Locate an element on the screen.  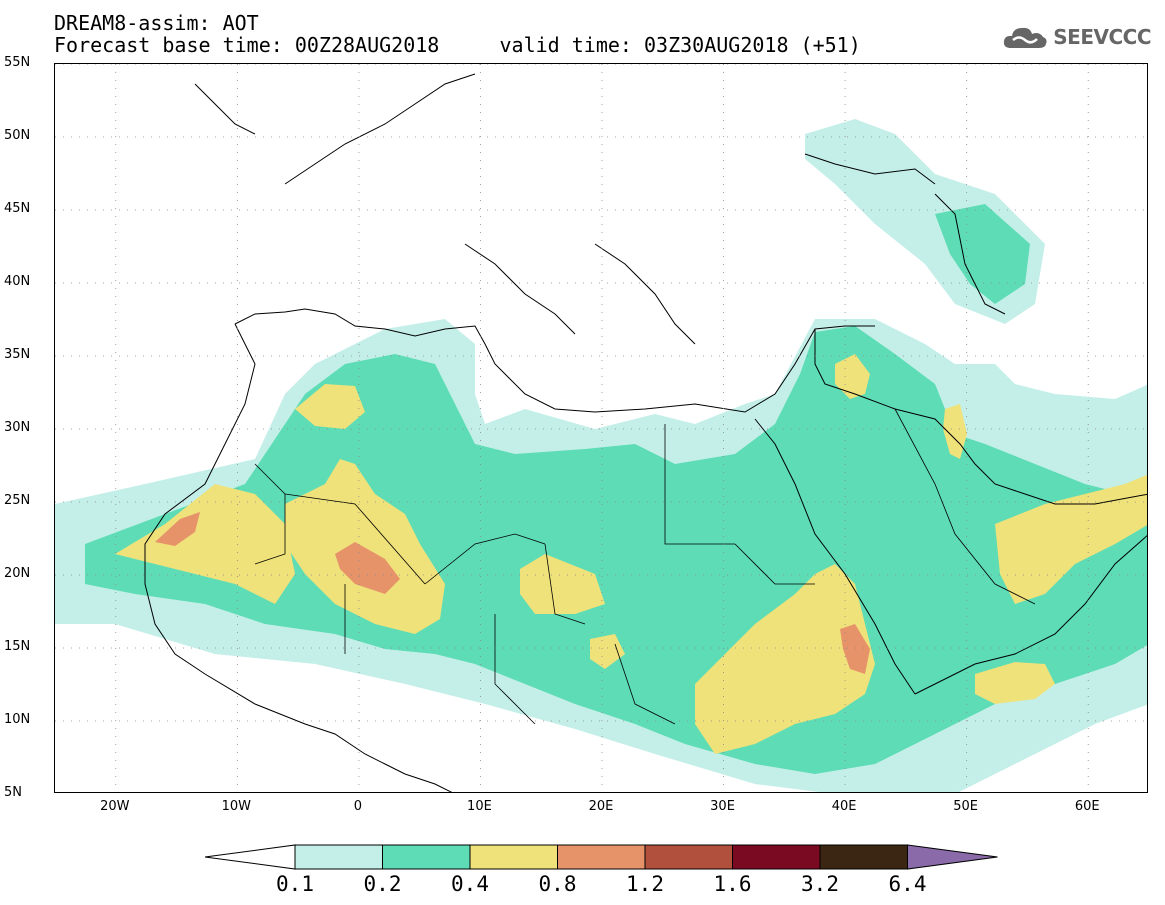
lat-tick-label: 20N is located at coordinates (17, 573).